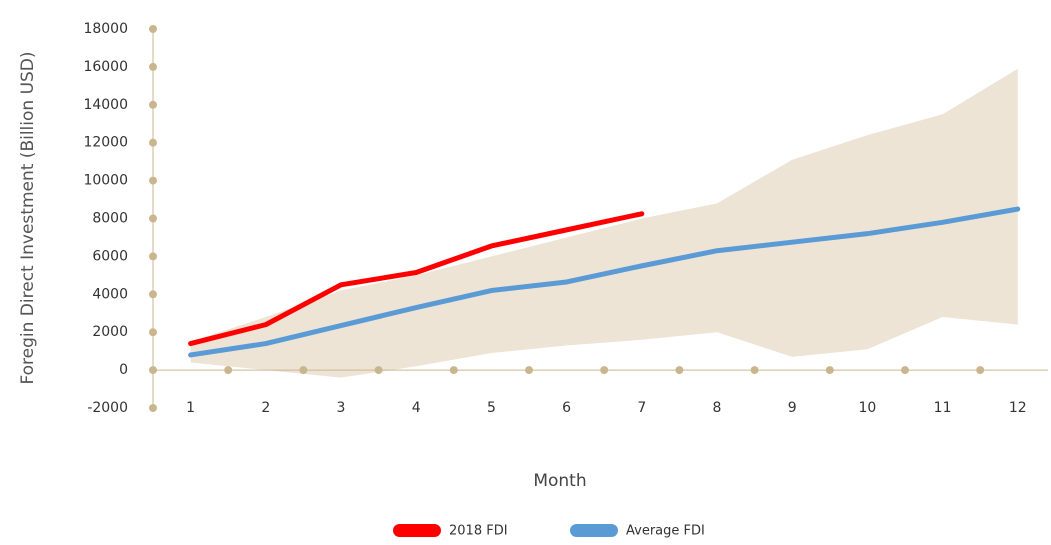  I want to click on x-tick-label: 8, so click(717, 408).